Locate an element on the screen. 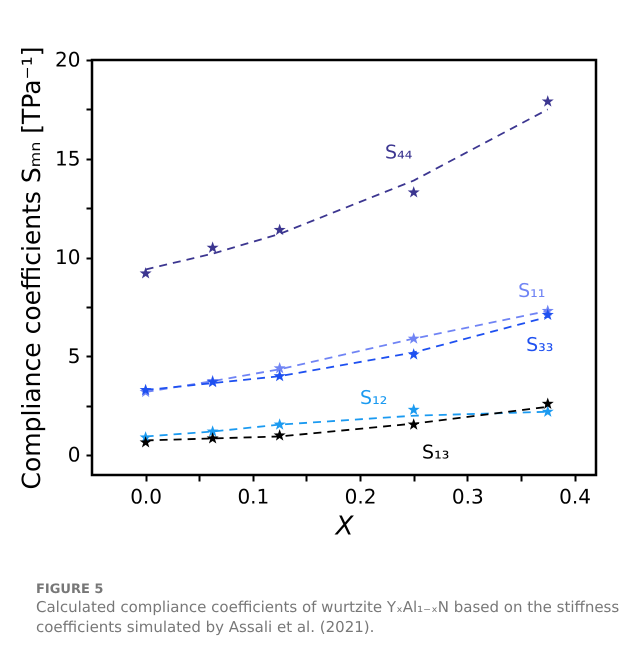 The height and width of the screenshot is (663, 638). series-label: S₃₃ is located at coordinates (540, 345).